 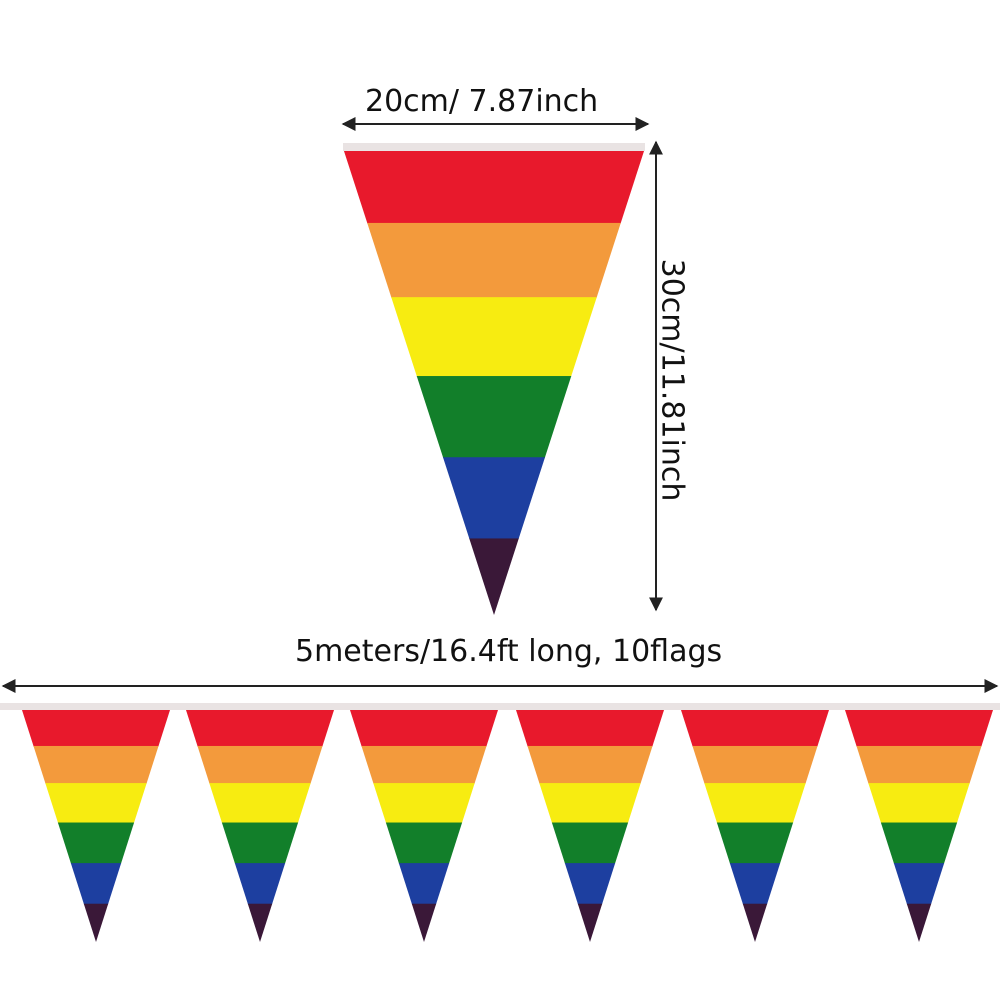 What do you see at coordinates (494, 147) in the screenshot?
I see `flag-string` at bounding box center [494, 147].